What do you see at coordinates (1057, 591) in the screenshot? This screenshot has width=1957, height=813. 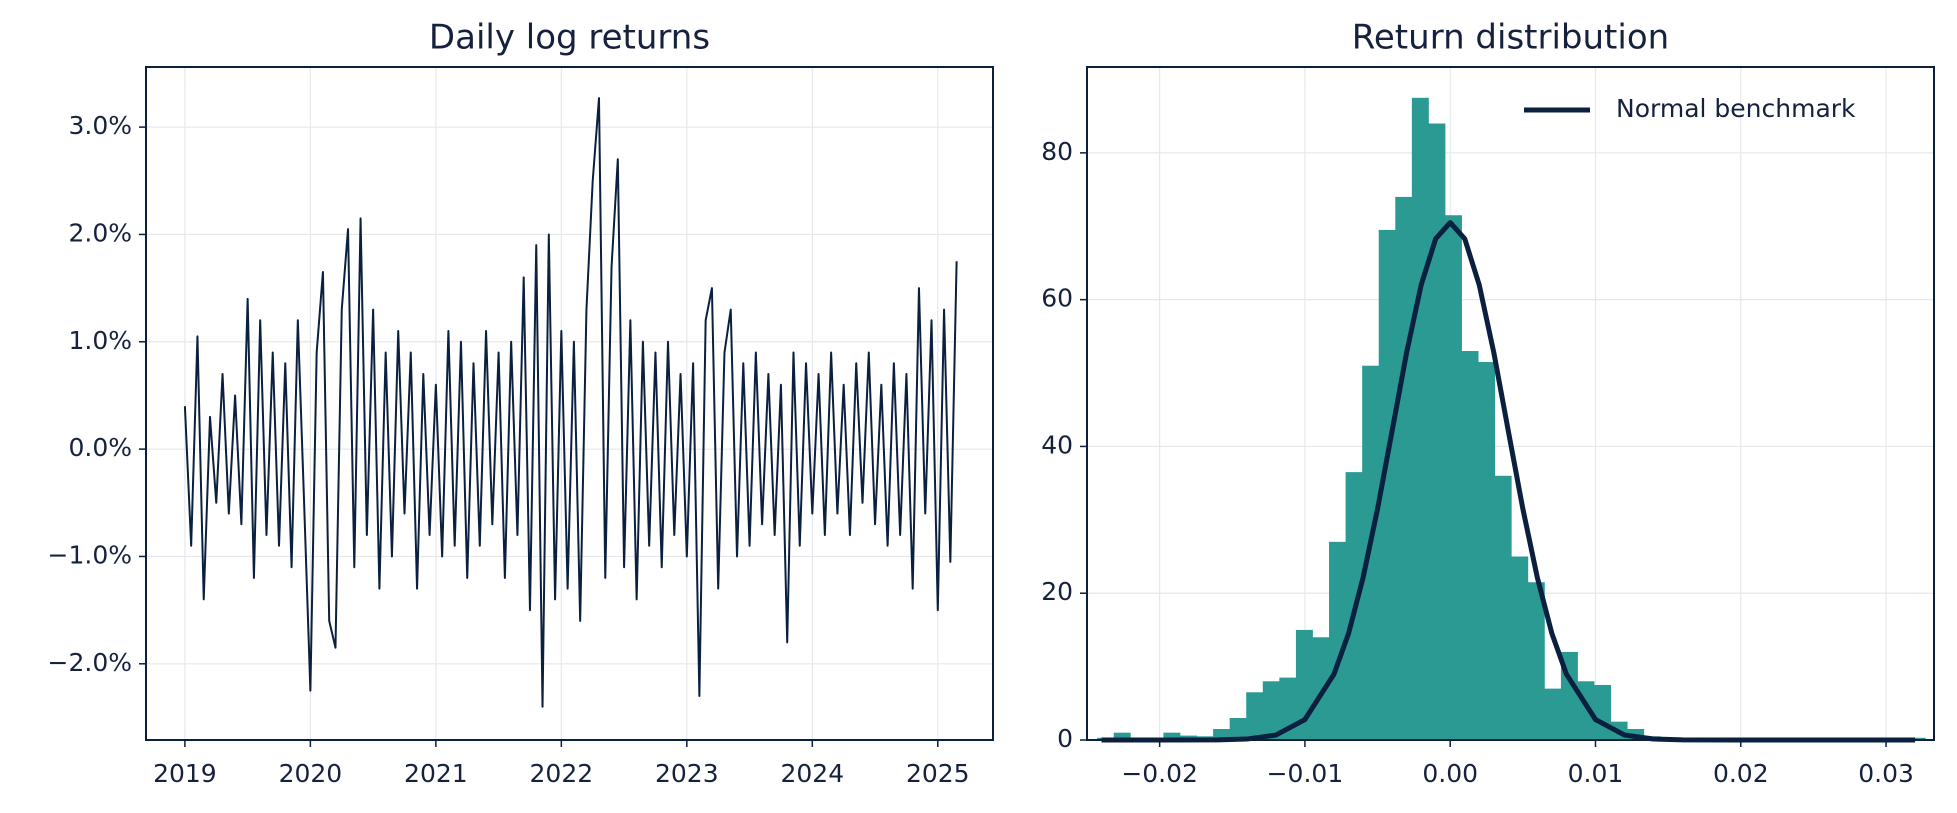 I see `y-tick-label: 20` at bounding box center [1057, 591].